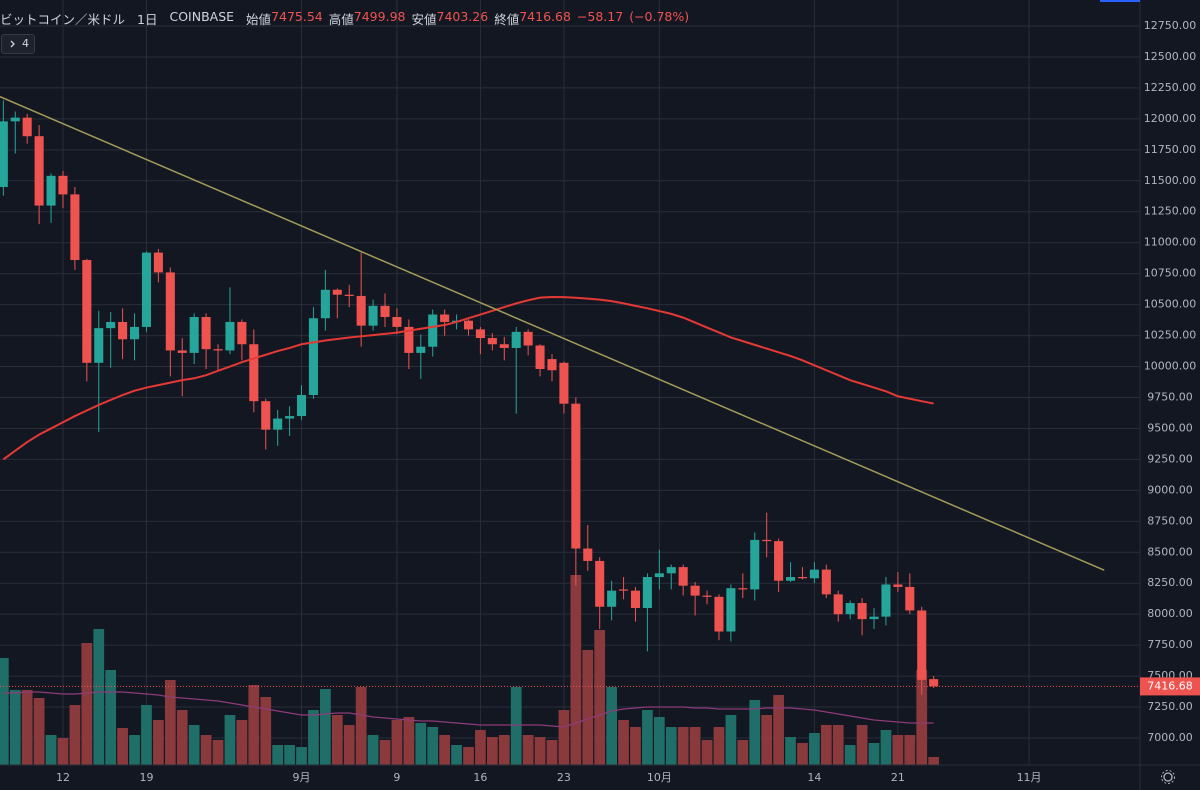 This screenshot has height=790, width=1200. I want to click on settings-teeth, so click(1168, 777).